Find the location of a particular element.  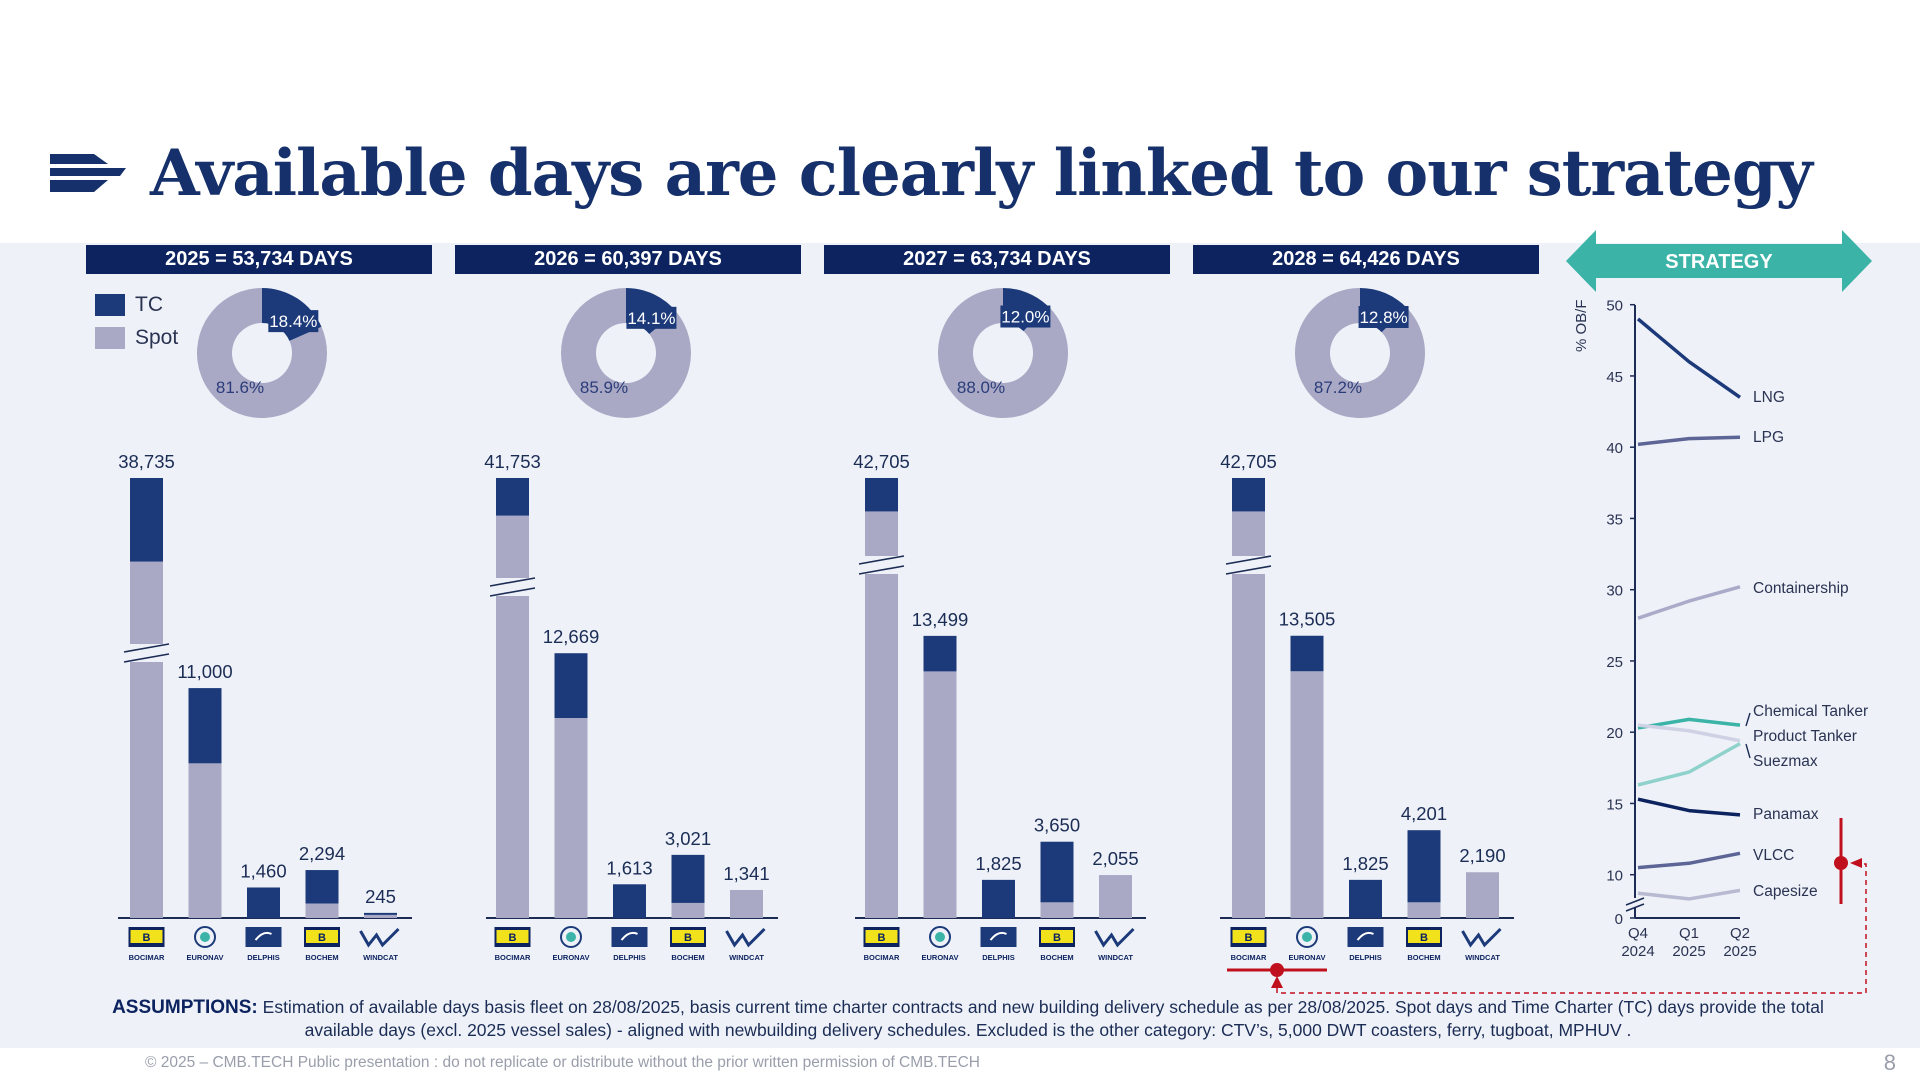

year-header-2025: 2025 = 53,734 DAYS is located at coordinates (259, 259).